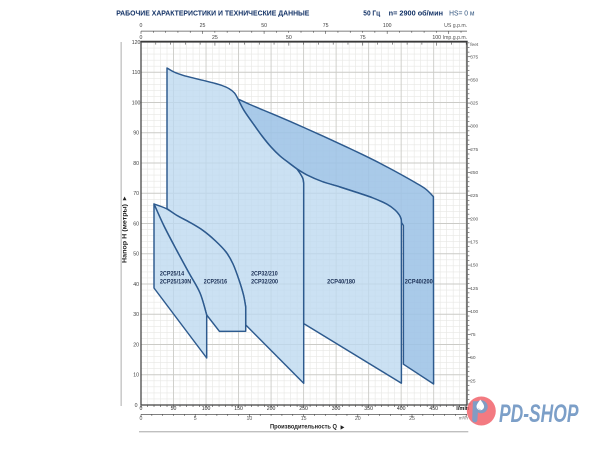 Image resolution: width=600 pixels, height=454 pixels. I want to click on svg-text: Производительность Q, so click(303, 427).